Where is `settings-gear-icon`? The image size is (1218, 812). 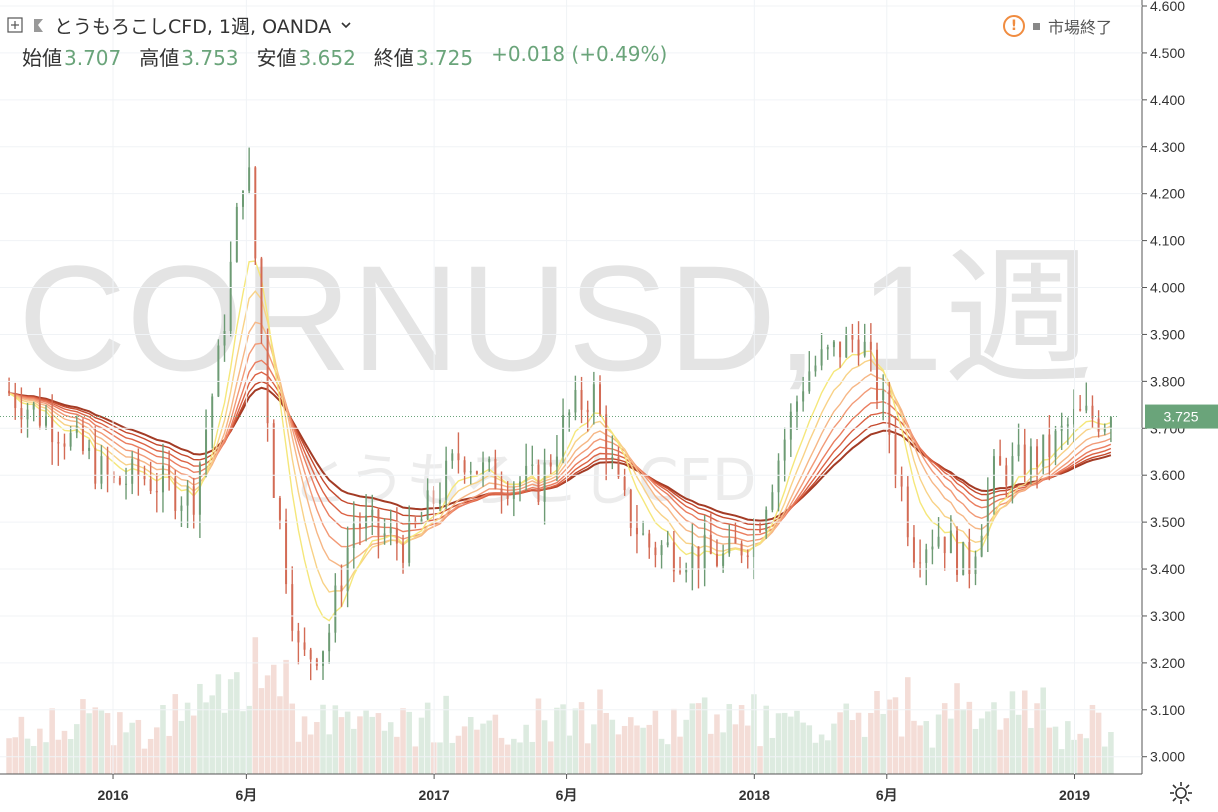 settings-gear-icon is located at coordinates (1181, 793).